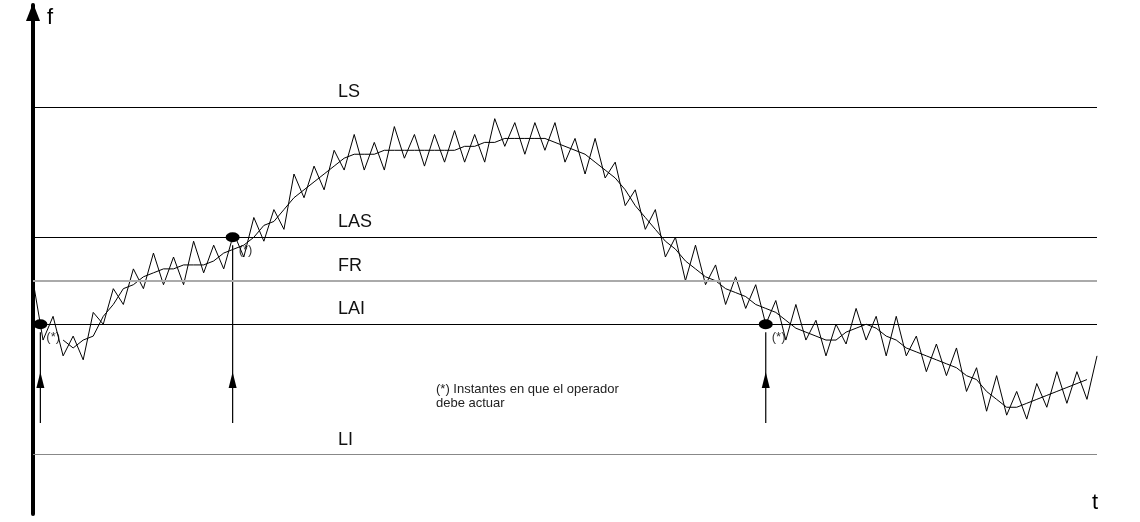 Image resolution: width=1140 pixels, height=522 pixels. I want to click on ref-line-label: LAI, so click(352, 308).